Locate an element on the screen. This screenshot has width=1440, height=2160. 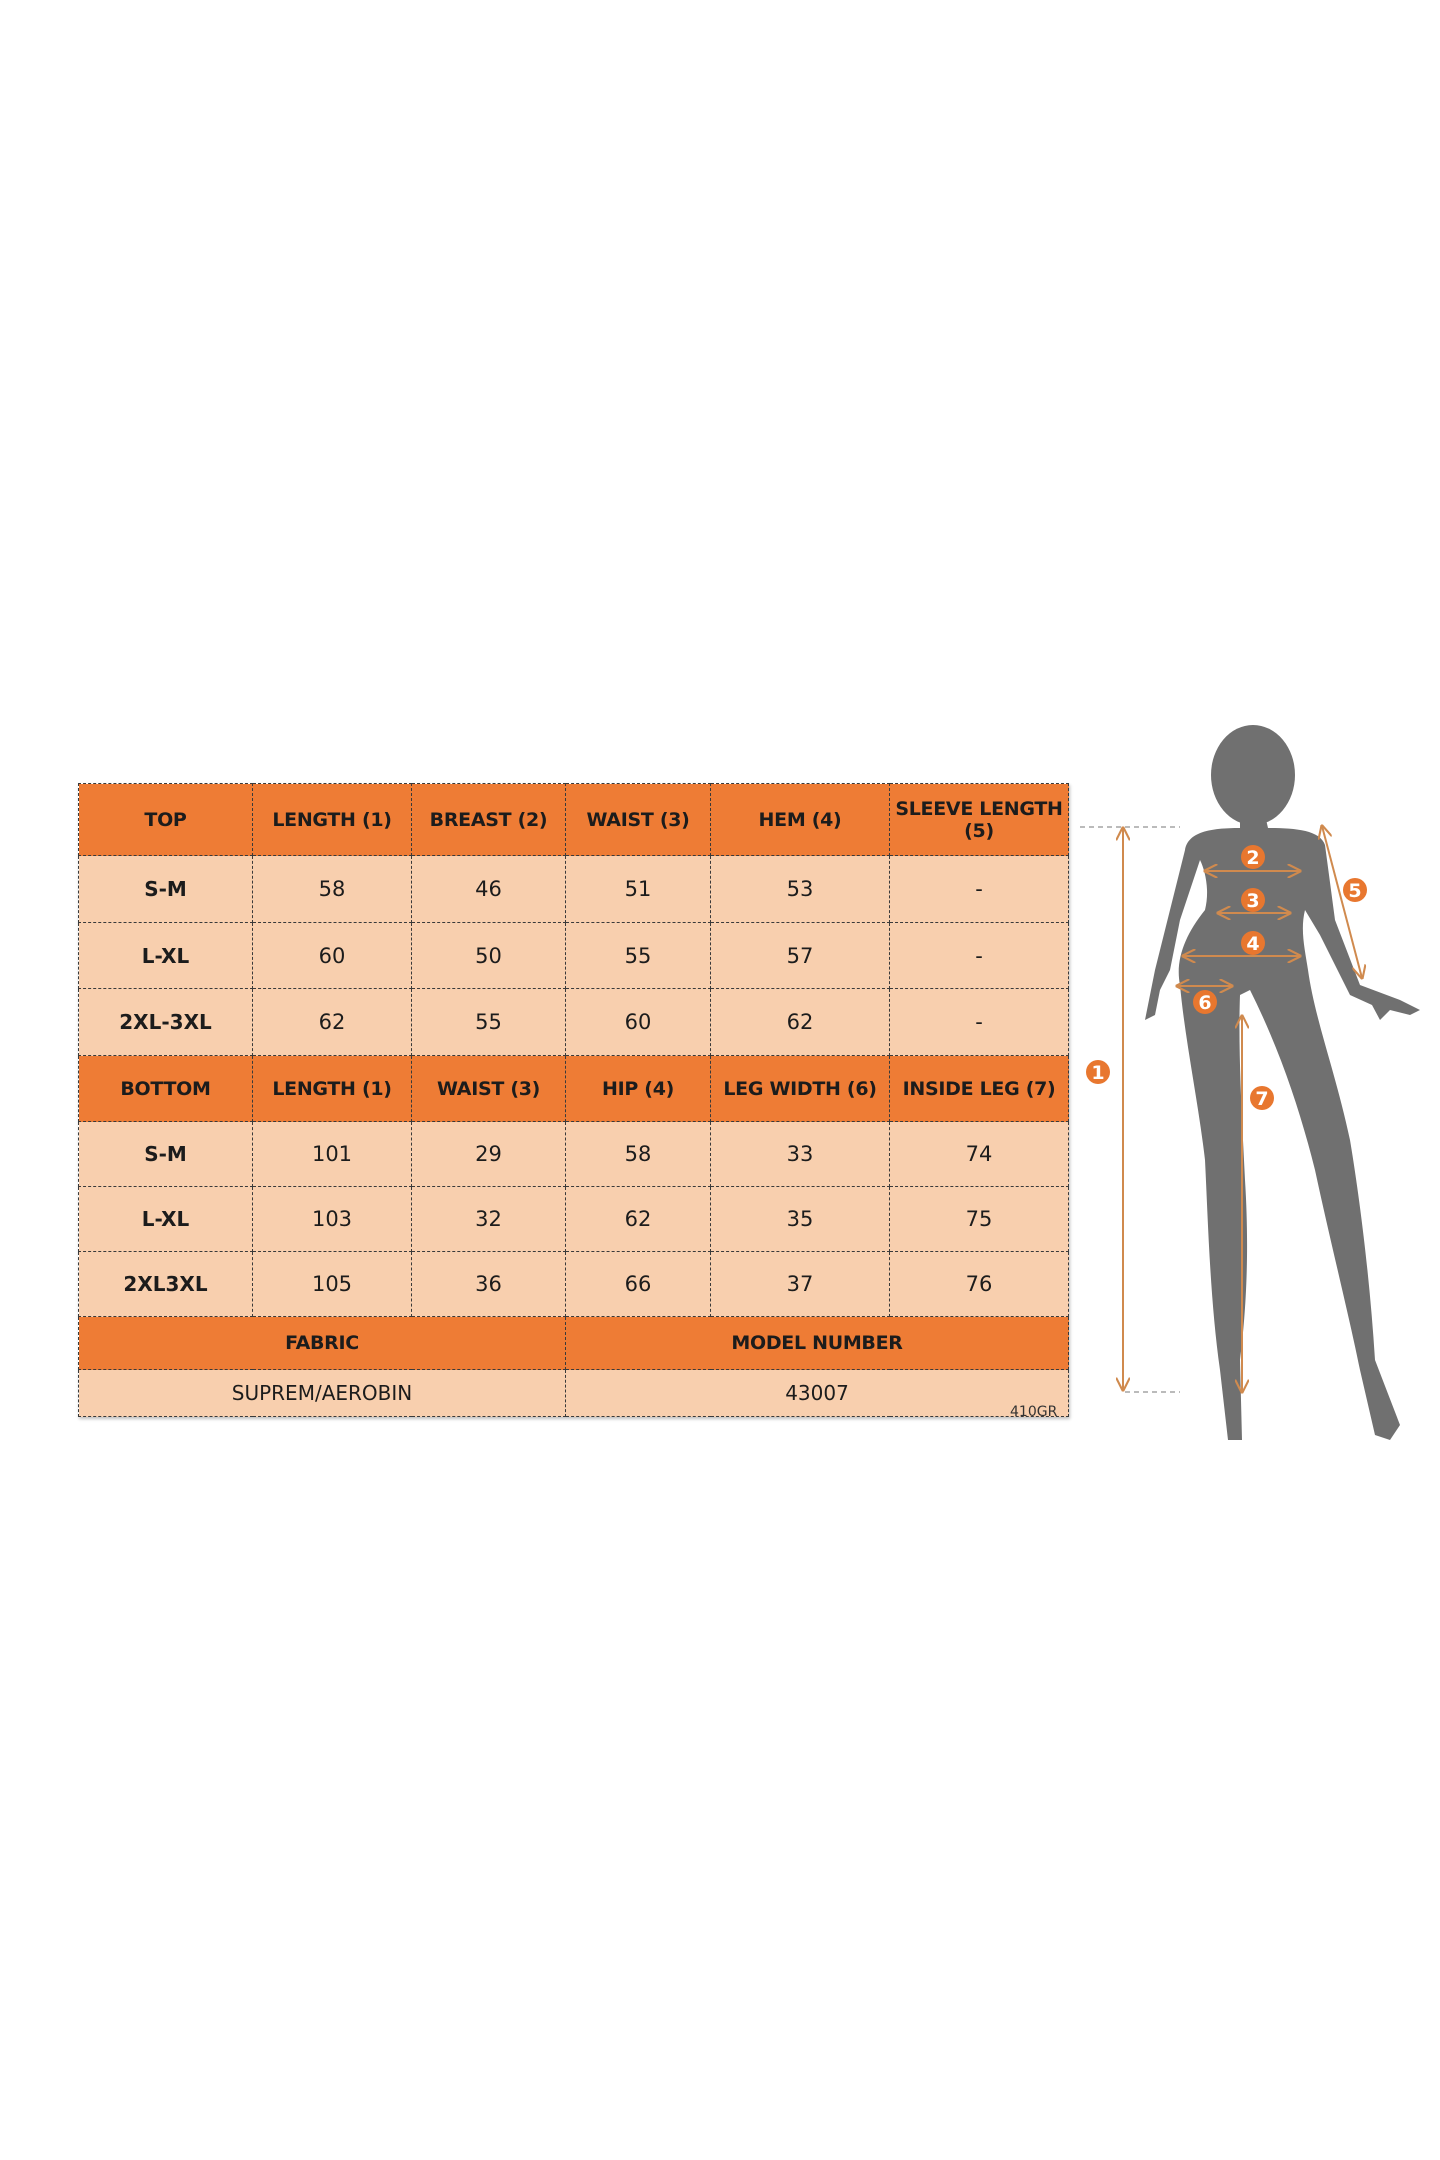
column-header: HEM (4) is located at coordinates (800, 819).